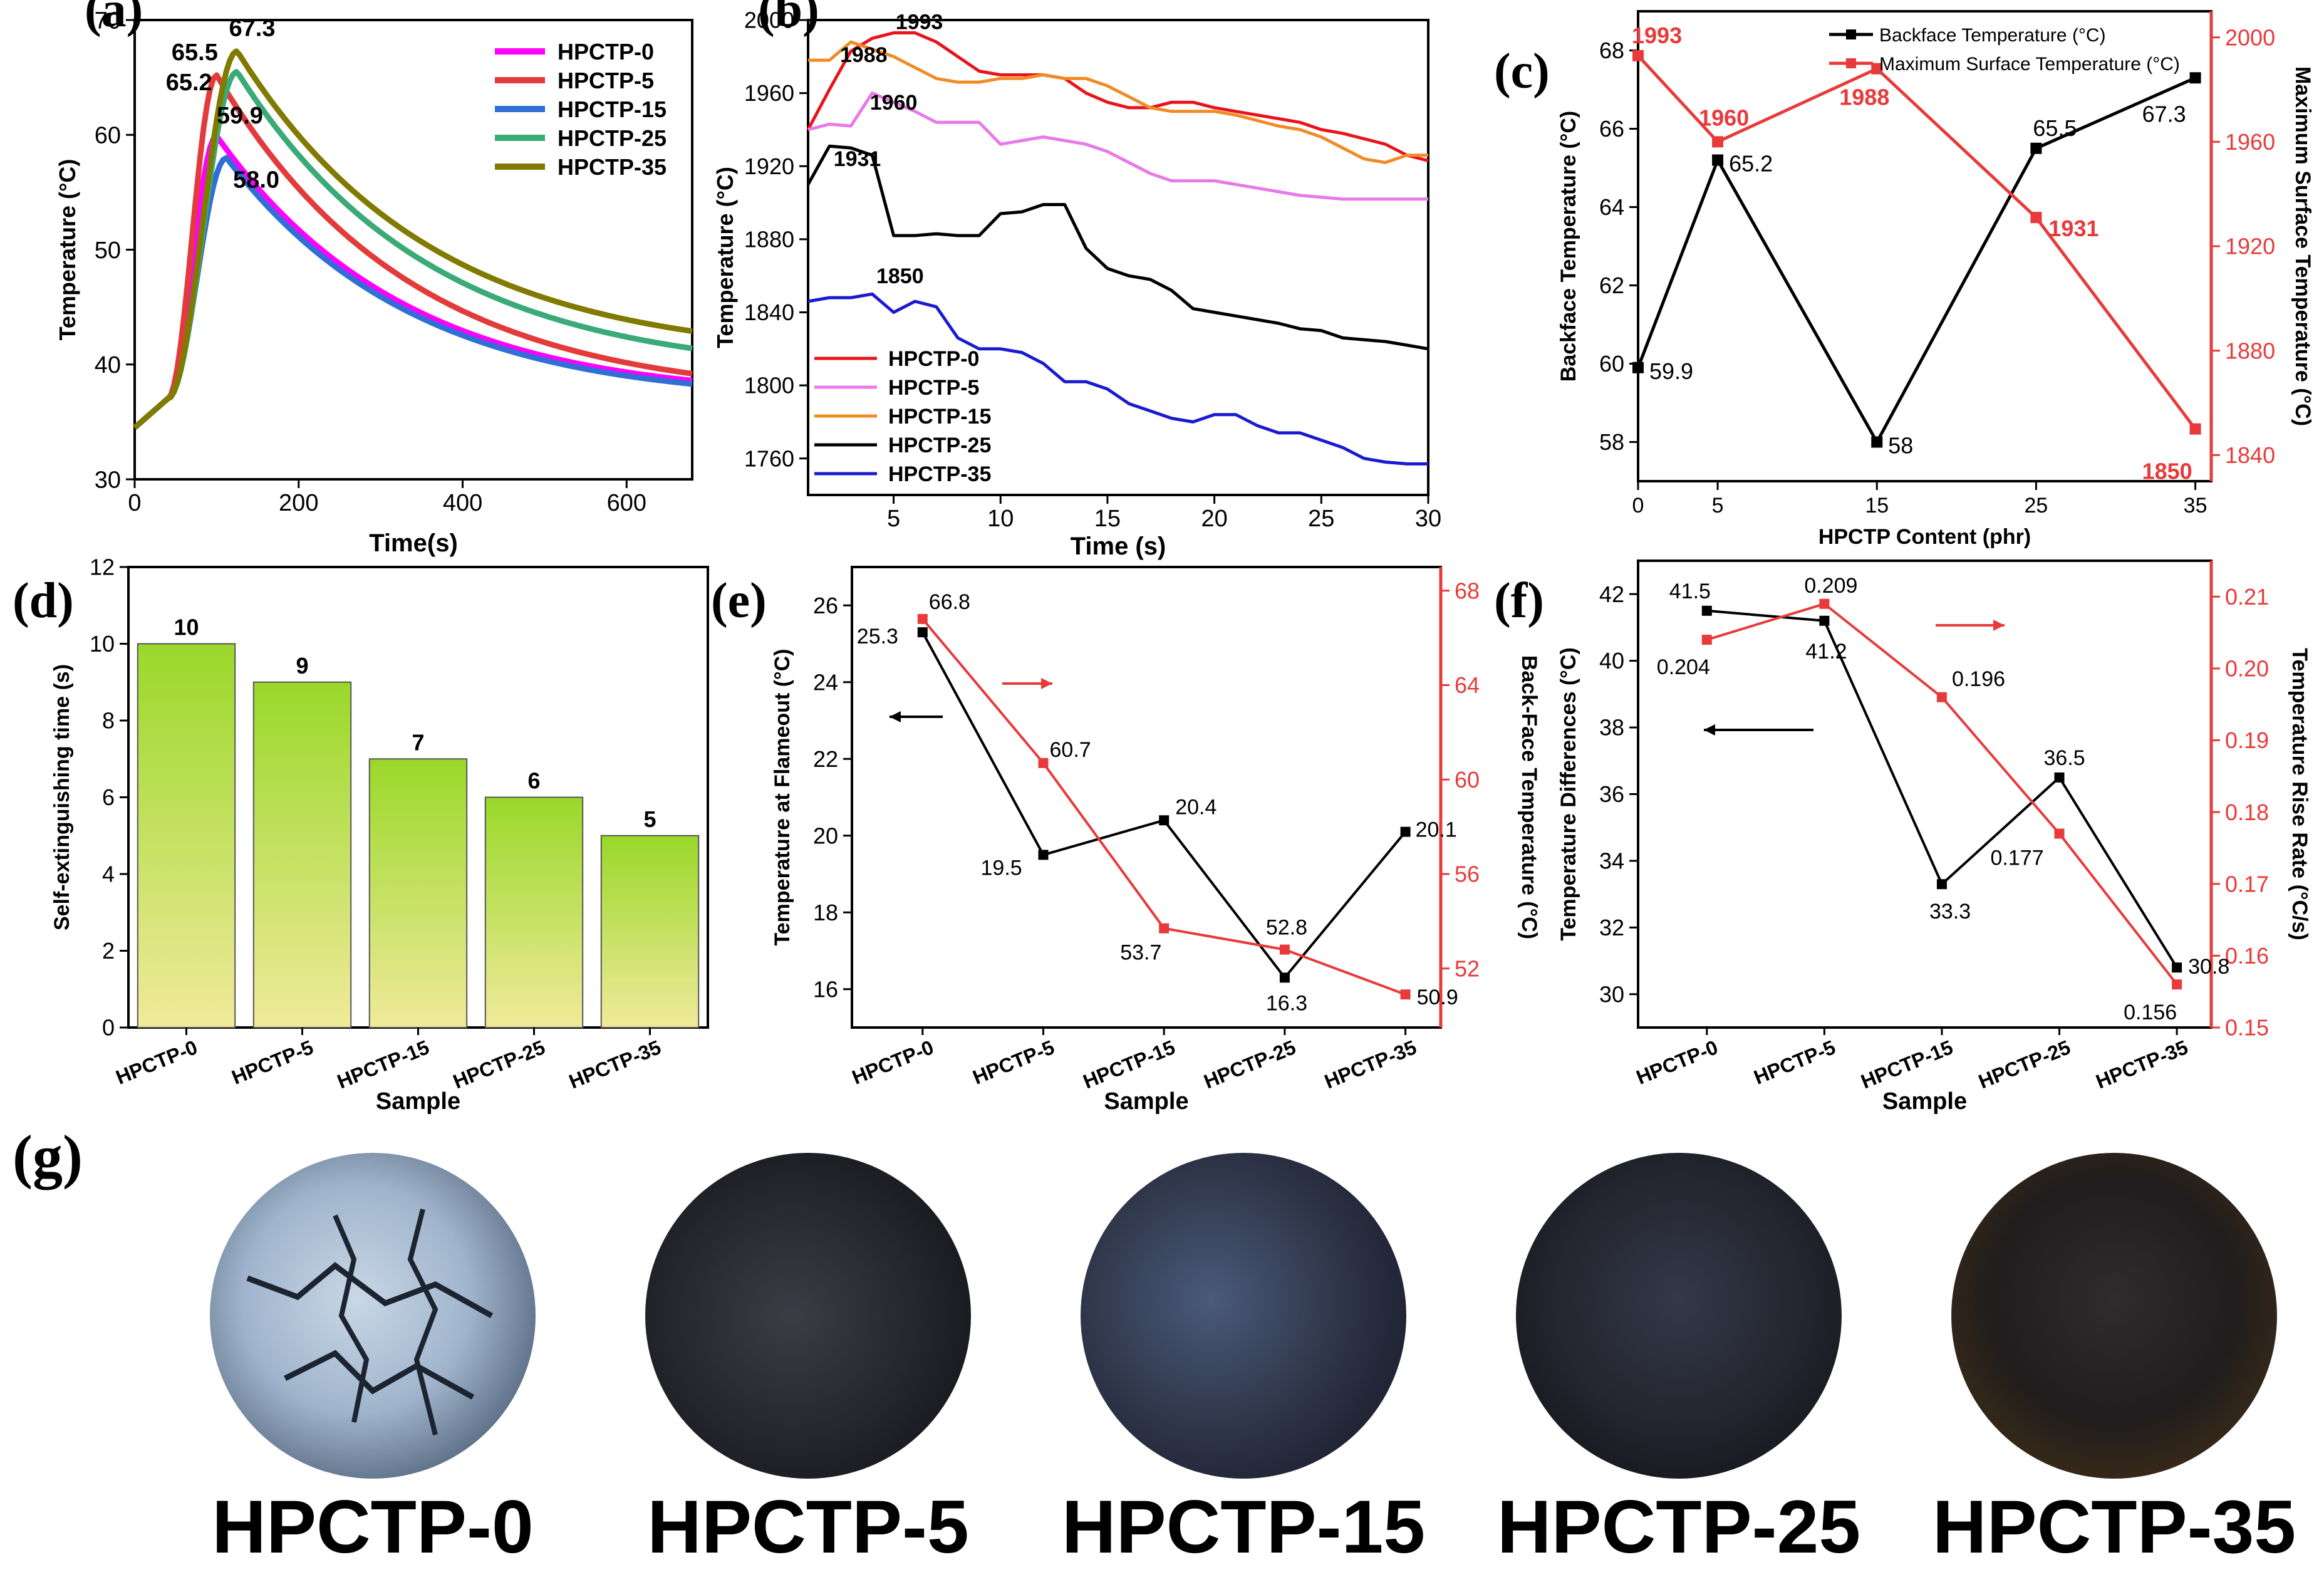  Describe the element at coordinates (1286, 928) in the screenshot. I see `data-label: 52.8` at that location.